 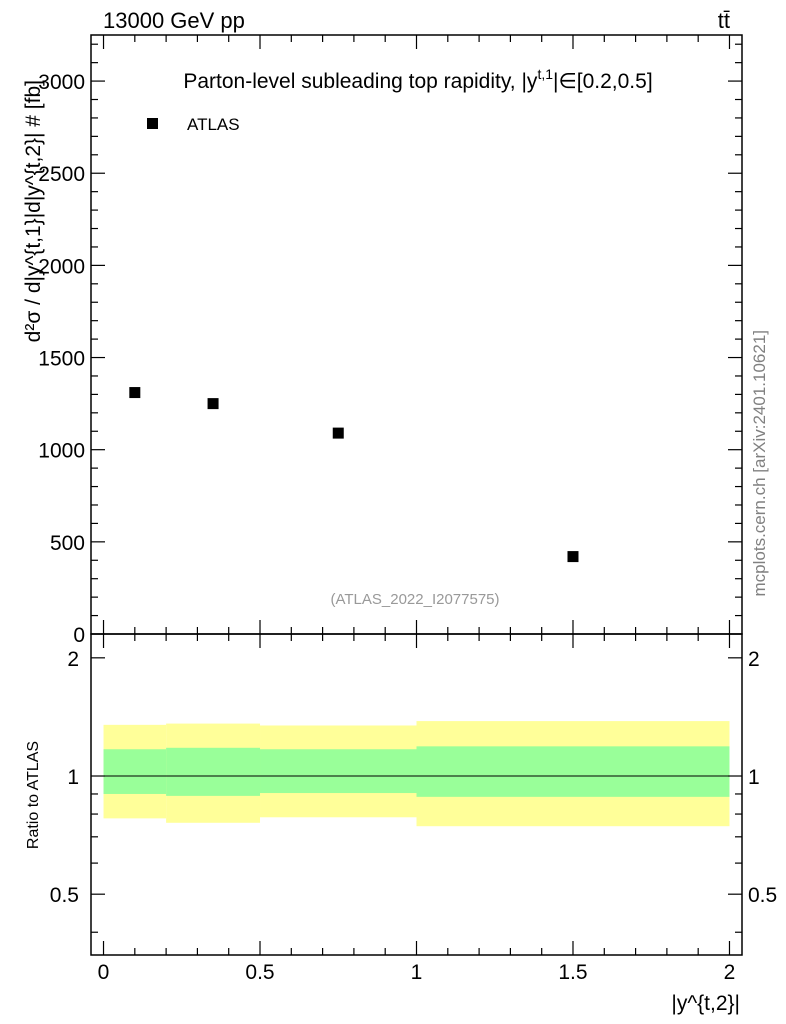 What do you see at coordinates (33, 795) in the screenshot?
I see `ratio-y-axis-label: Ratio to ATLAS` at bounding box center [33, 795].